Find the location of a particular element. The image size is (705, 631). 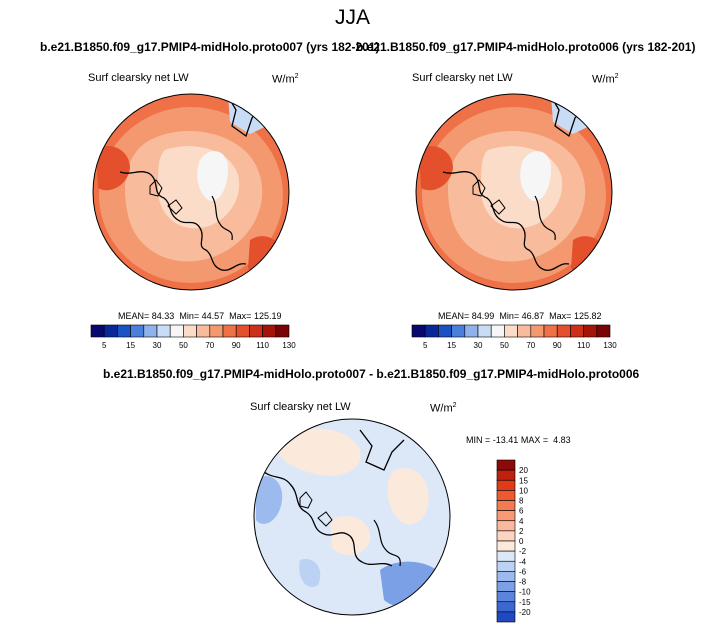

right-polar-map is located at coordinates (514, 192).